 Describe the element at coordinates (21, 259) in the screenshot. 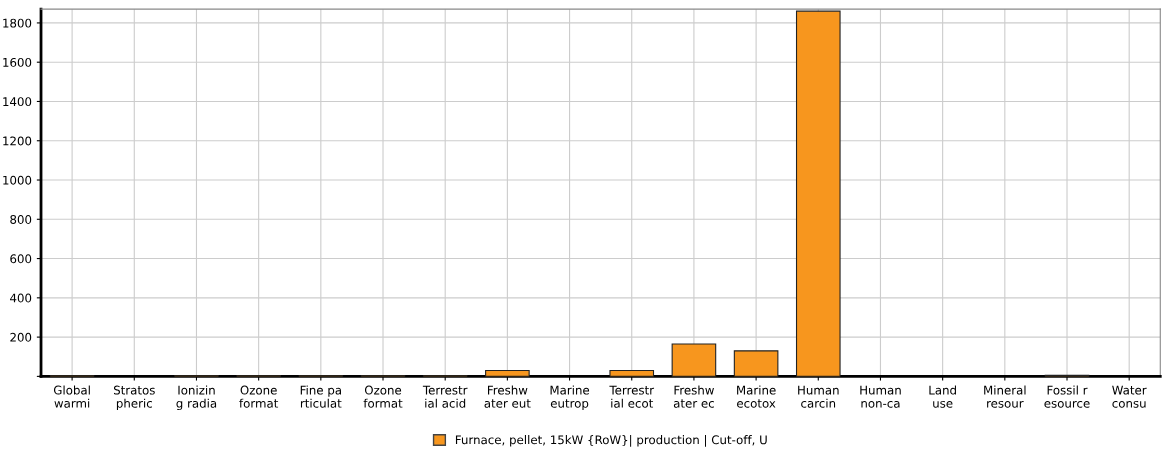

I see `y-tick-label: 600` at that location.